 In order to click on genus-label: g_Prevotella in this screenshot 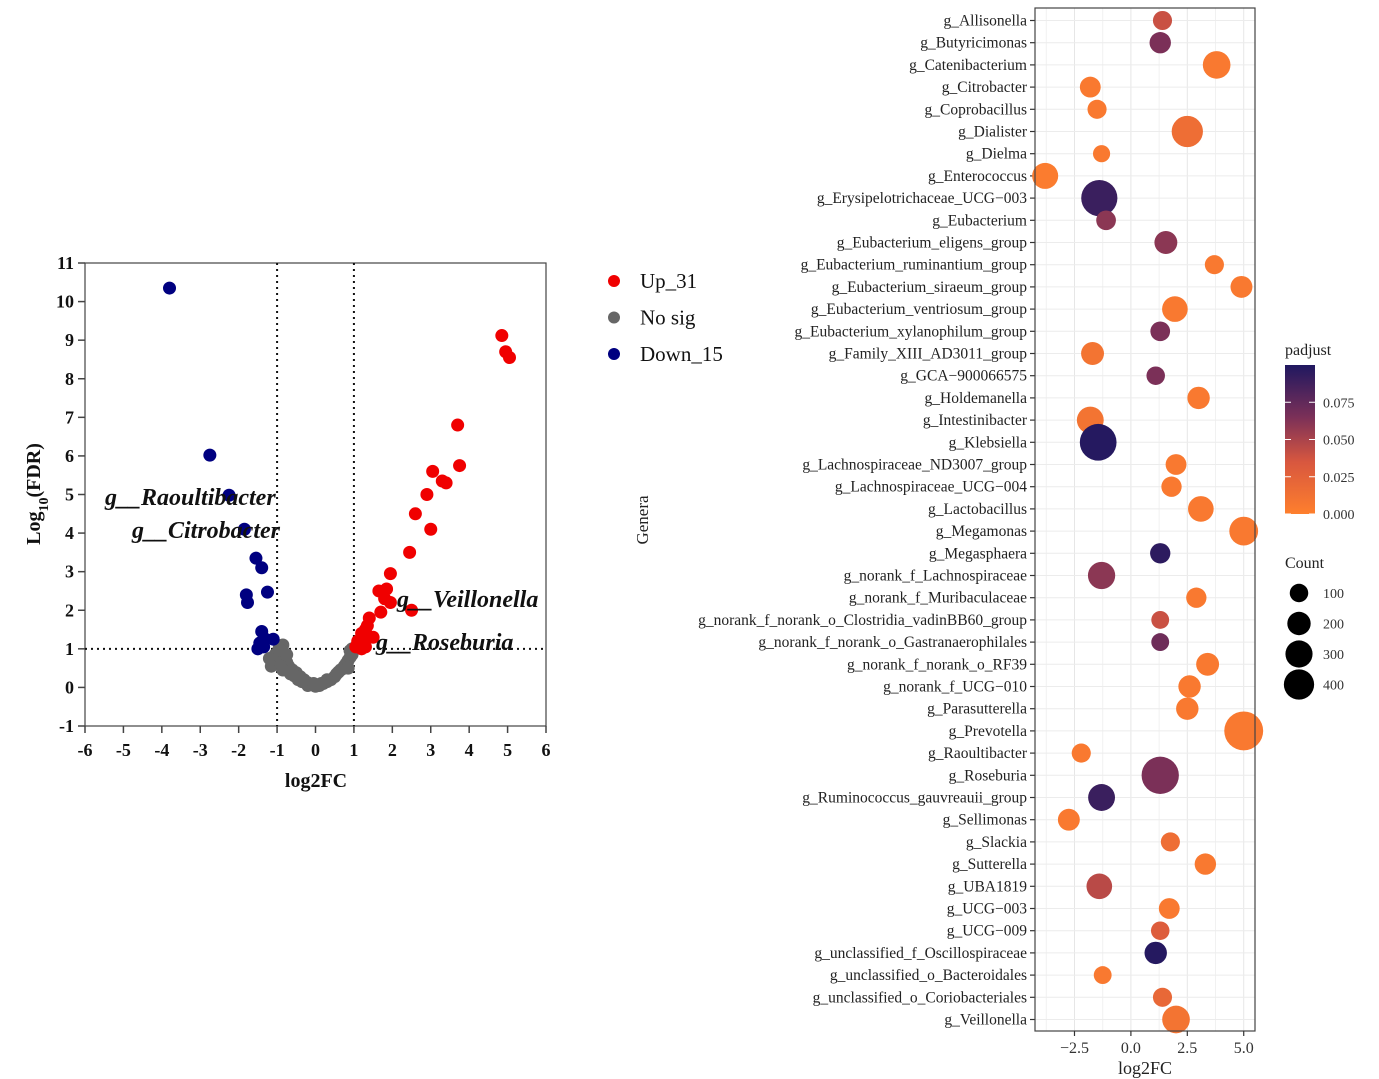, I will do `click(988, 731)`.